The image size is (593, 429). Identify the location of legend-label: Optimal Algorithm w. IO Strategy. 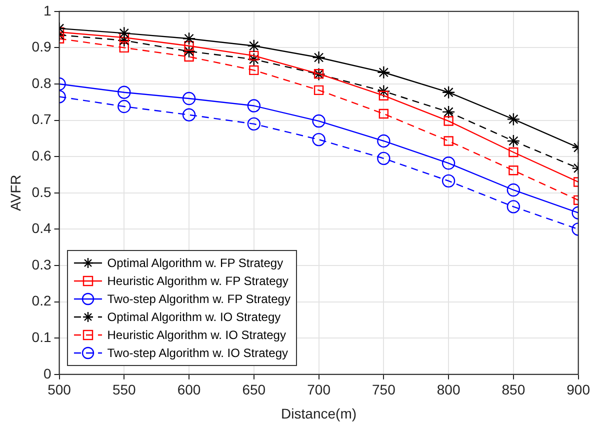
(194, 317).